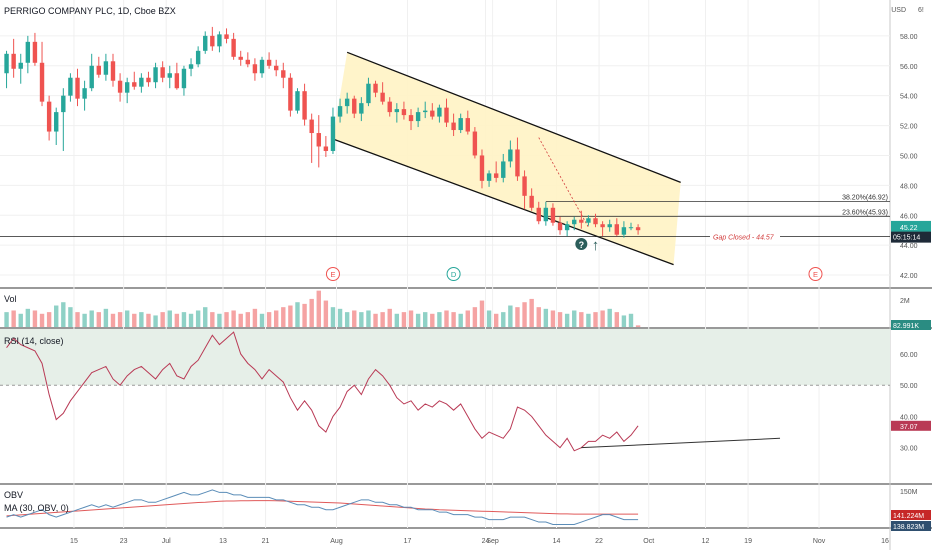 This screenshot has width=932, height=555. What do you see at coordinates (322, 507) in the screenshot?
I see `obv-line` at bounding box center [322, 507].